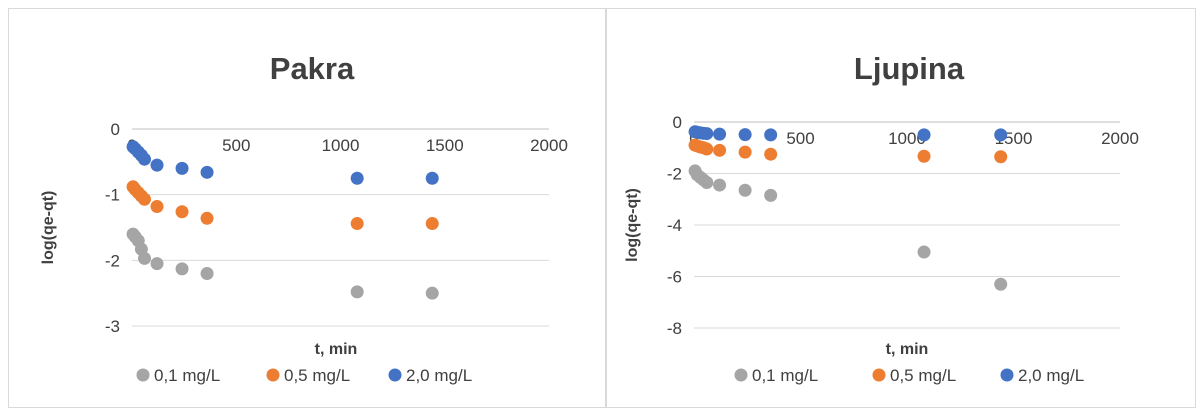 Image resolution: width=1200 pixels, height=412 pixels. Describe the element at coordinates (909, 68) in the screenshot. I see `chart-title: Ljupina` at that location.